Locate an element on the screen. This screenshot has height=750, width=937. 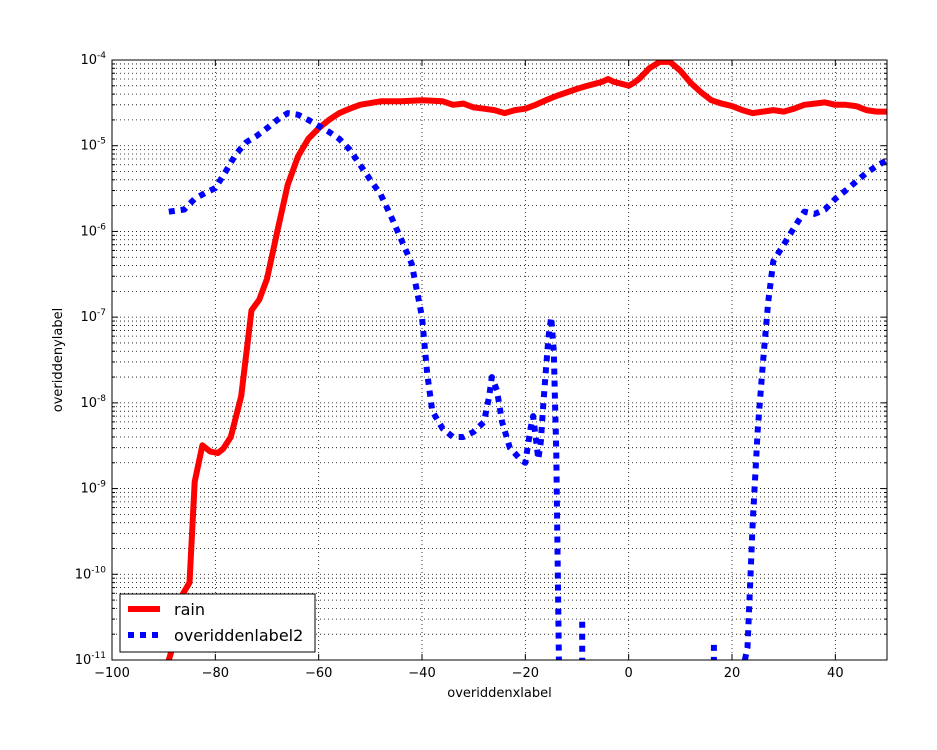
x-tick-label: 0 is located at coordinates (629, 673).